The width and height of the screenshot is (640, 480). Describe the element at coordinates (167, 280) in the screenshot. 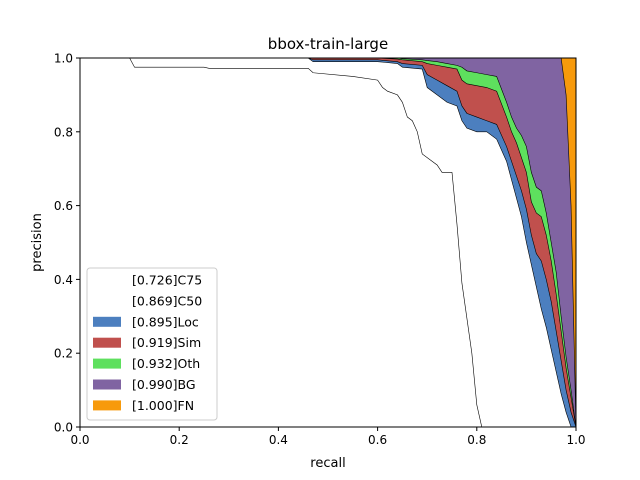

I see `legend-label-c75: [0.726]C75` at that location.